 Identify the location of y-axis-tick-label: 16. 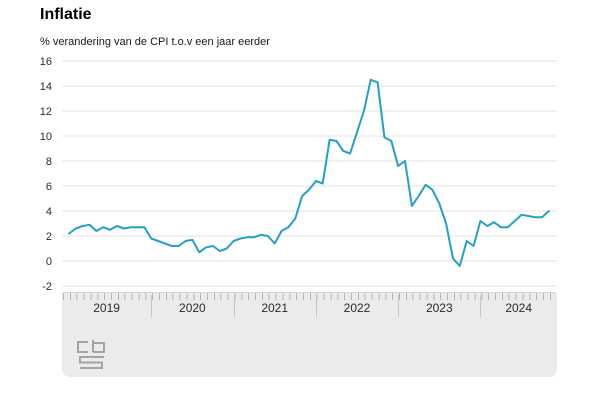
(46, 62).